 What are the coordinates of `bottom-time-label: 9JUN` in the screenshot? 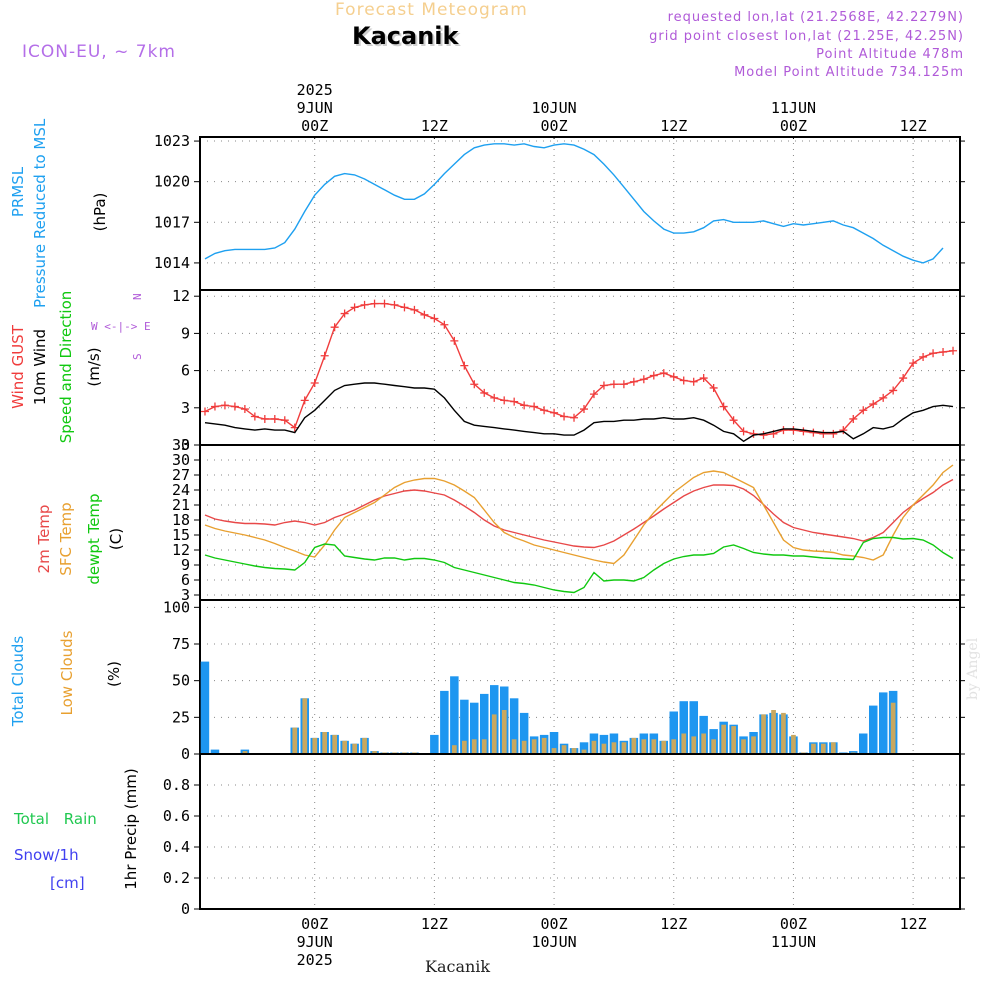 It's located at (315, 942).